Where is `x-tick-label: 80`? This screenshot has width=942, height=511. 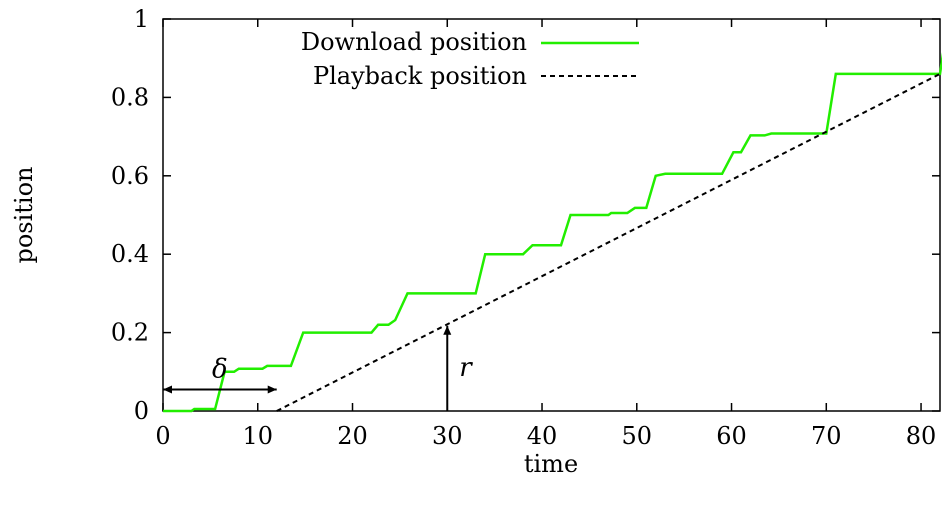
x-tick-label: 80 is located at coordinates (921, 436).